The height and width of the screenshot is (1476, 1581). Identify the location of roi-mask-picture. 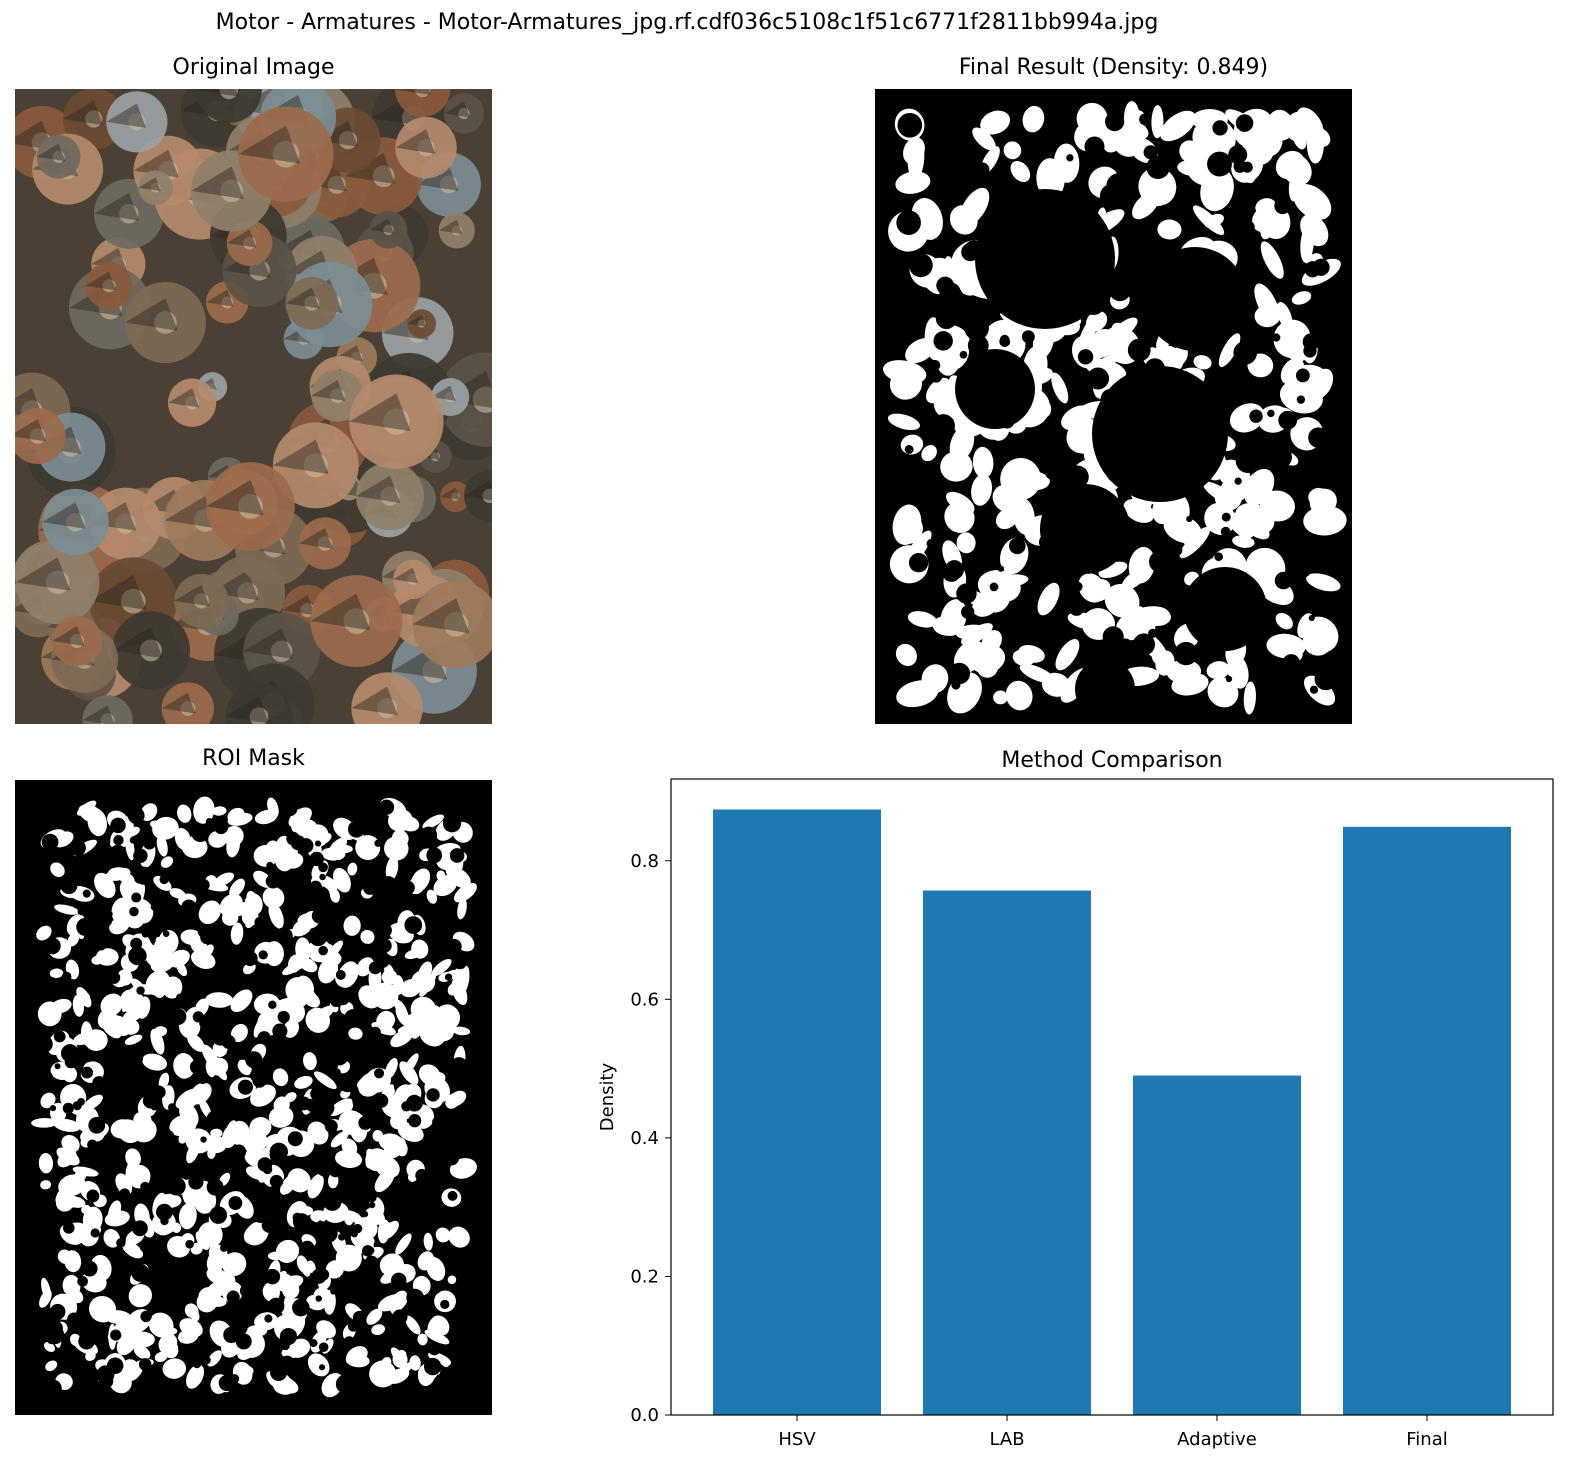
(254, 1097).